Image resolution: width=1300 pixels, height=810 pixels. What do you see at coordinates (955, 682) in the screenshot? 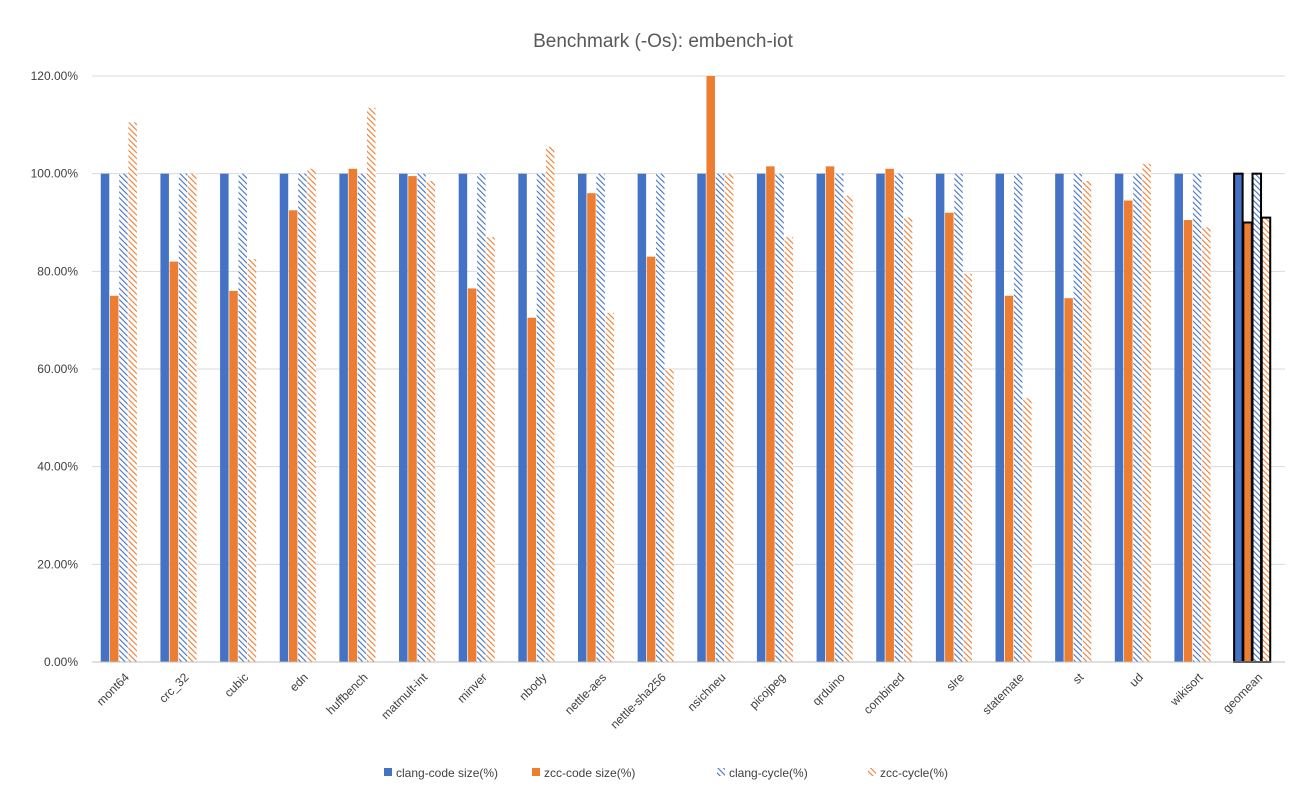
I see `x-tick-label: slre` at bounding box center [955, 682].